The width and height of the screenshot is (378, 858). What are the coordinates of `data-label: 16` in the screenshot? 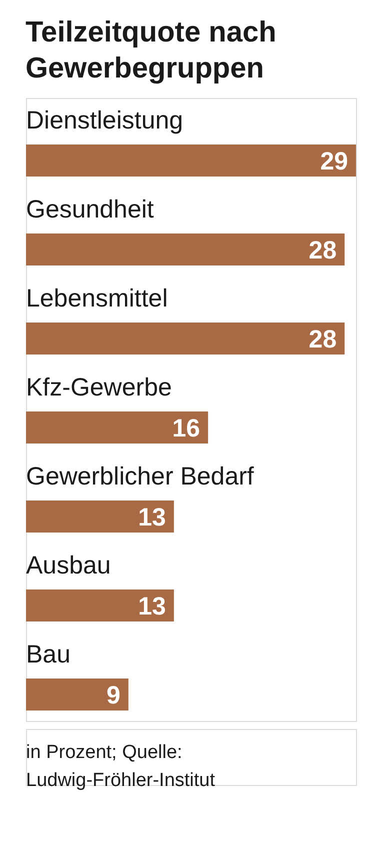 It's located at (186, 428).